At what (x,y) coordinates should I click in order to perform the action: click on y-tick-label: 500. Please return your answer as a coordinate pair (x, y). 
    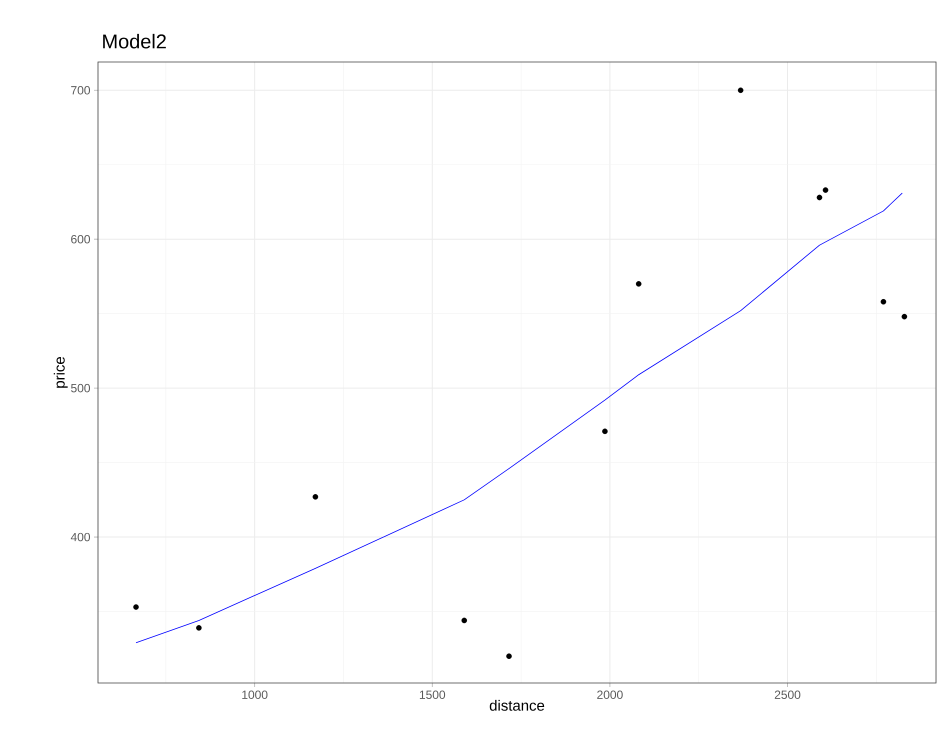
    Looking at the image, I should click on (80, 388).